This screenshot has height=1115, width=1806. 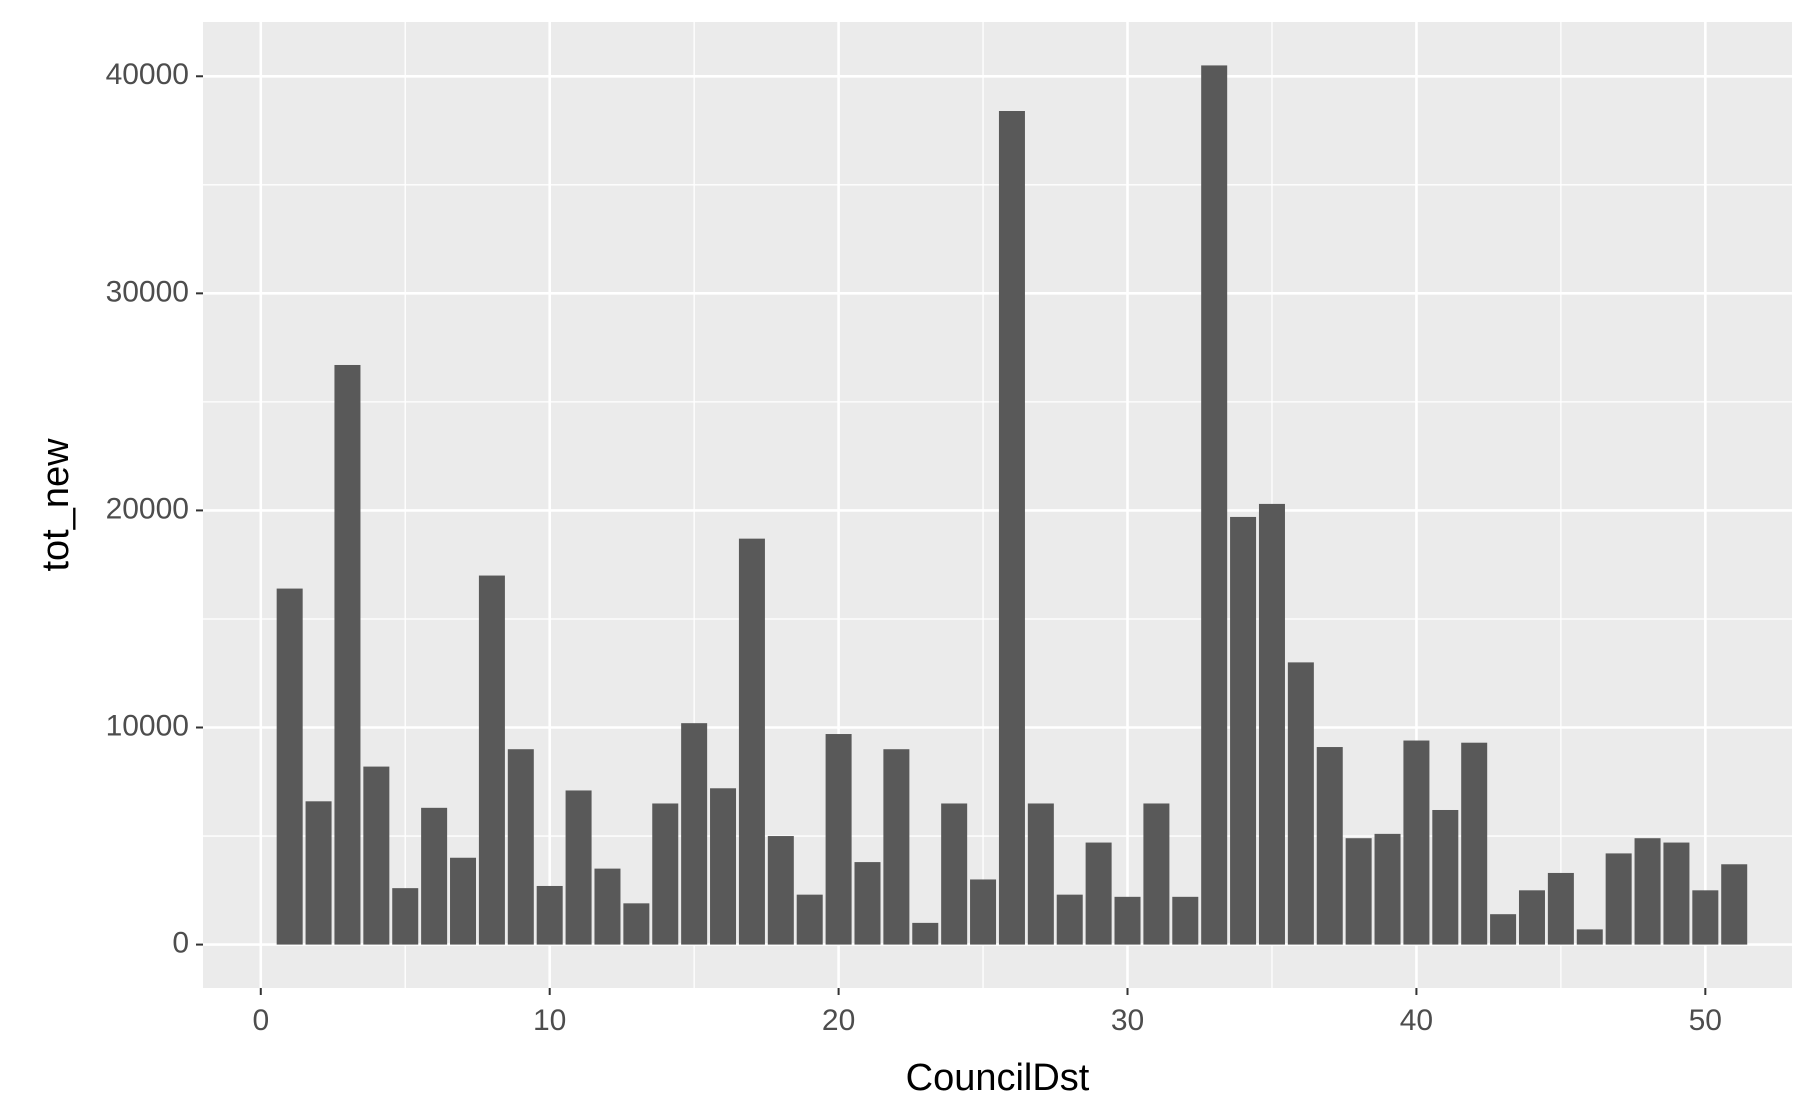 I want to click on x-axis: 0 10 20 30 40 50, so click(x=987, y=1020).